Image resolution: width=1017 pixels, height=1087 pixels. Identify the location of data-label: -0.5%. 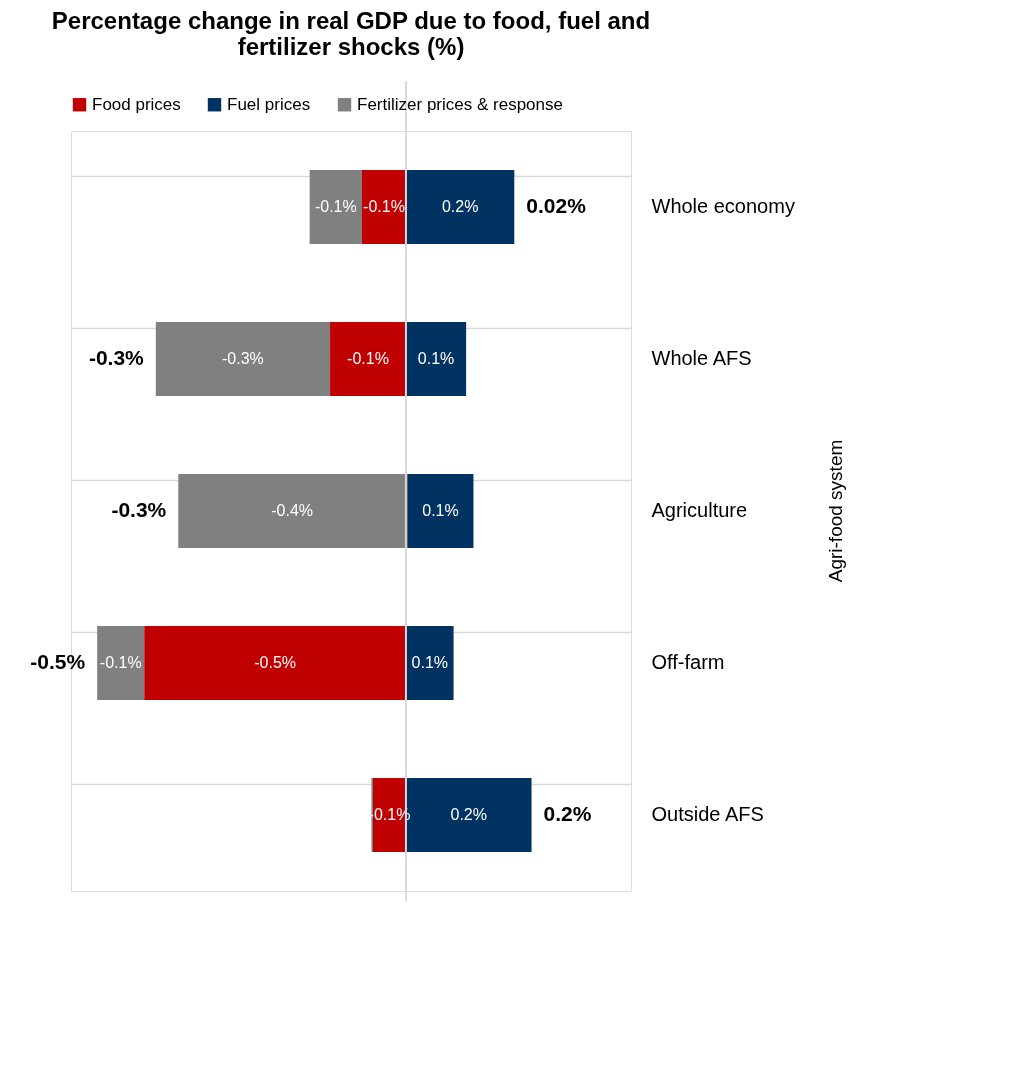
(275, 662).